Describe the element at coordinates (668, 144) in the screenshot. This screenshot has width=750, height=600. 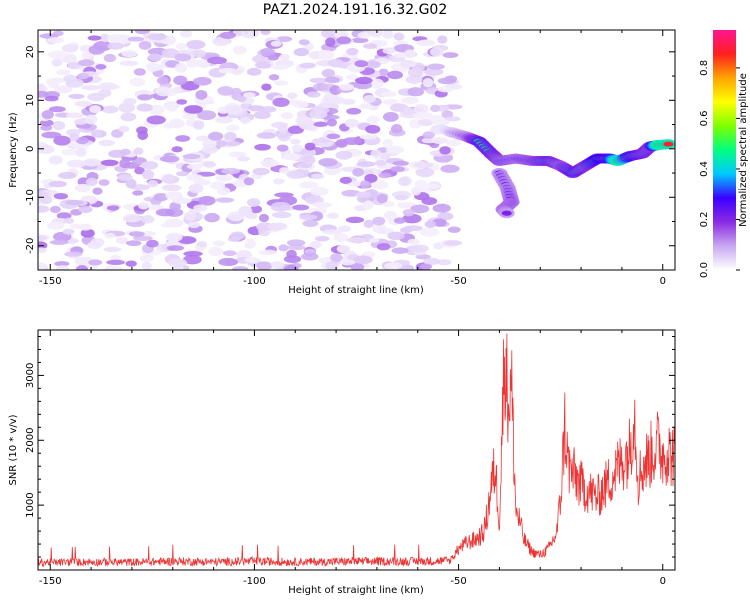
I see `ridge-cell` at that location.